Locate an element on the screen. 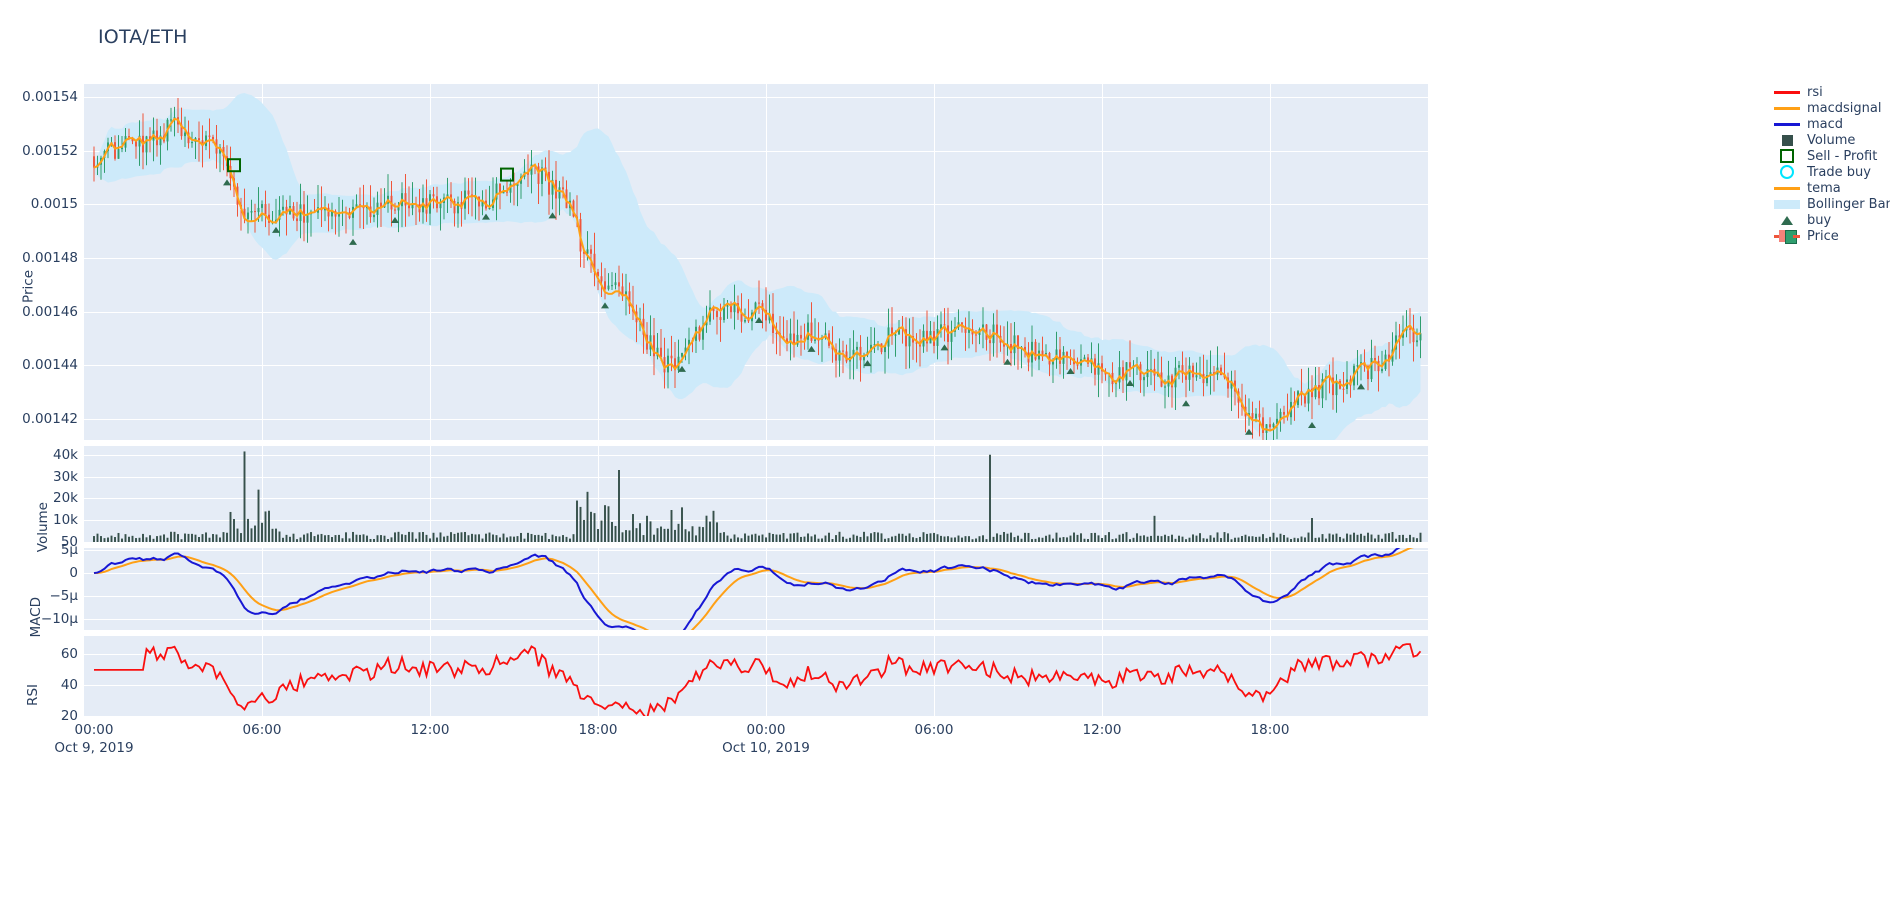 This screenshot has height=903, width=1890. legend-item-rsi: rsi is located at coordinates (1831, 92).